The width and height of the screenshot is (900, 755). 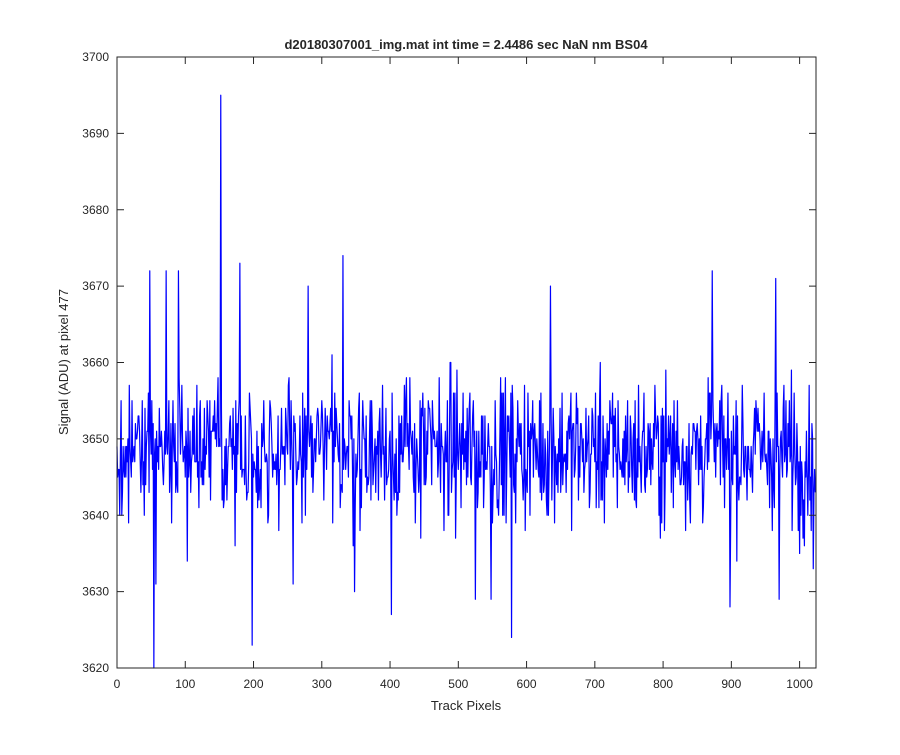 I want to click on y-tick-label: 3660, so click(x=95, y=363).